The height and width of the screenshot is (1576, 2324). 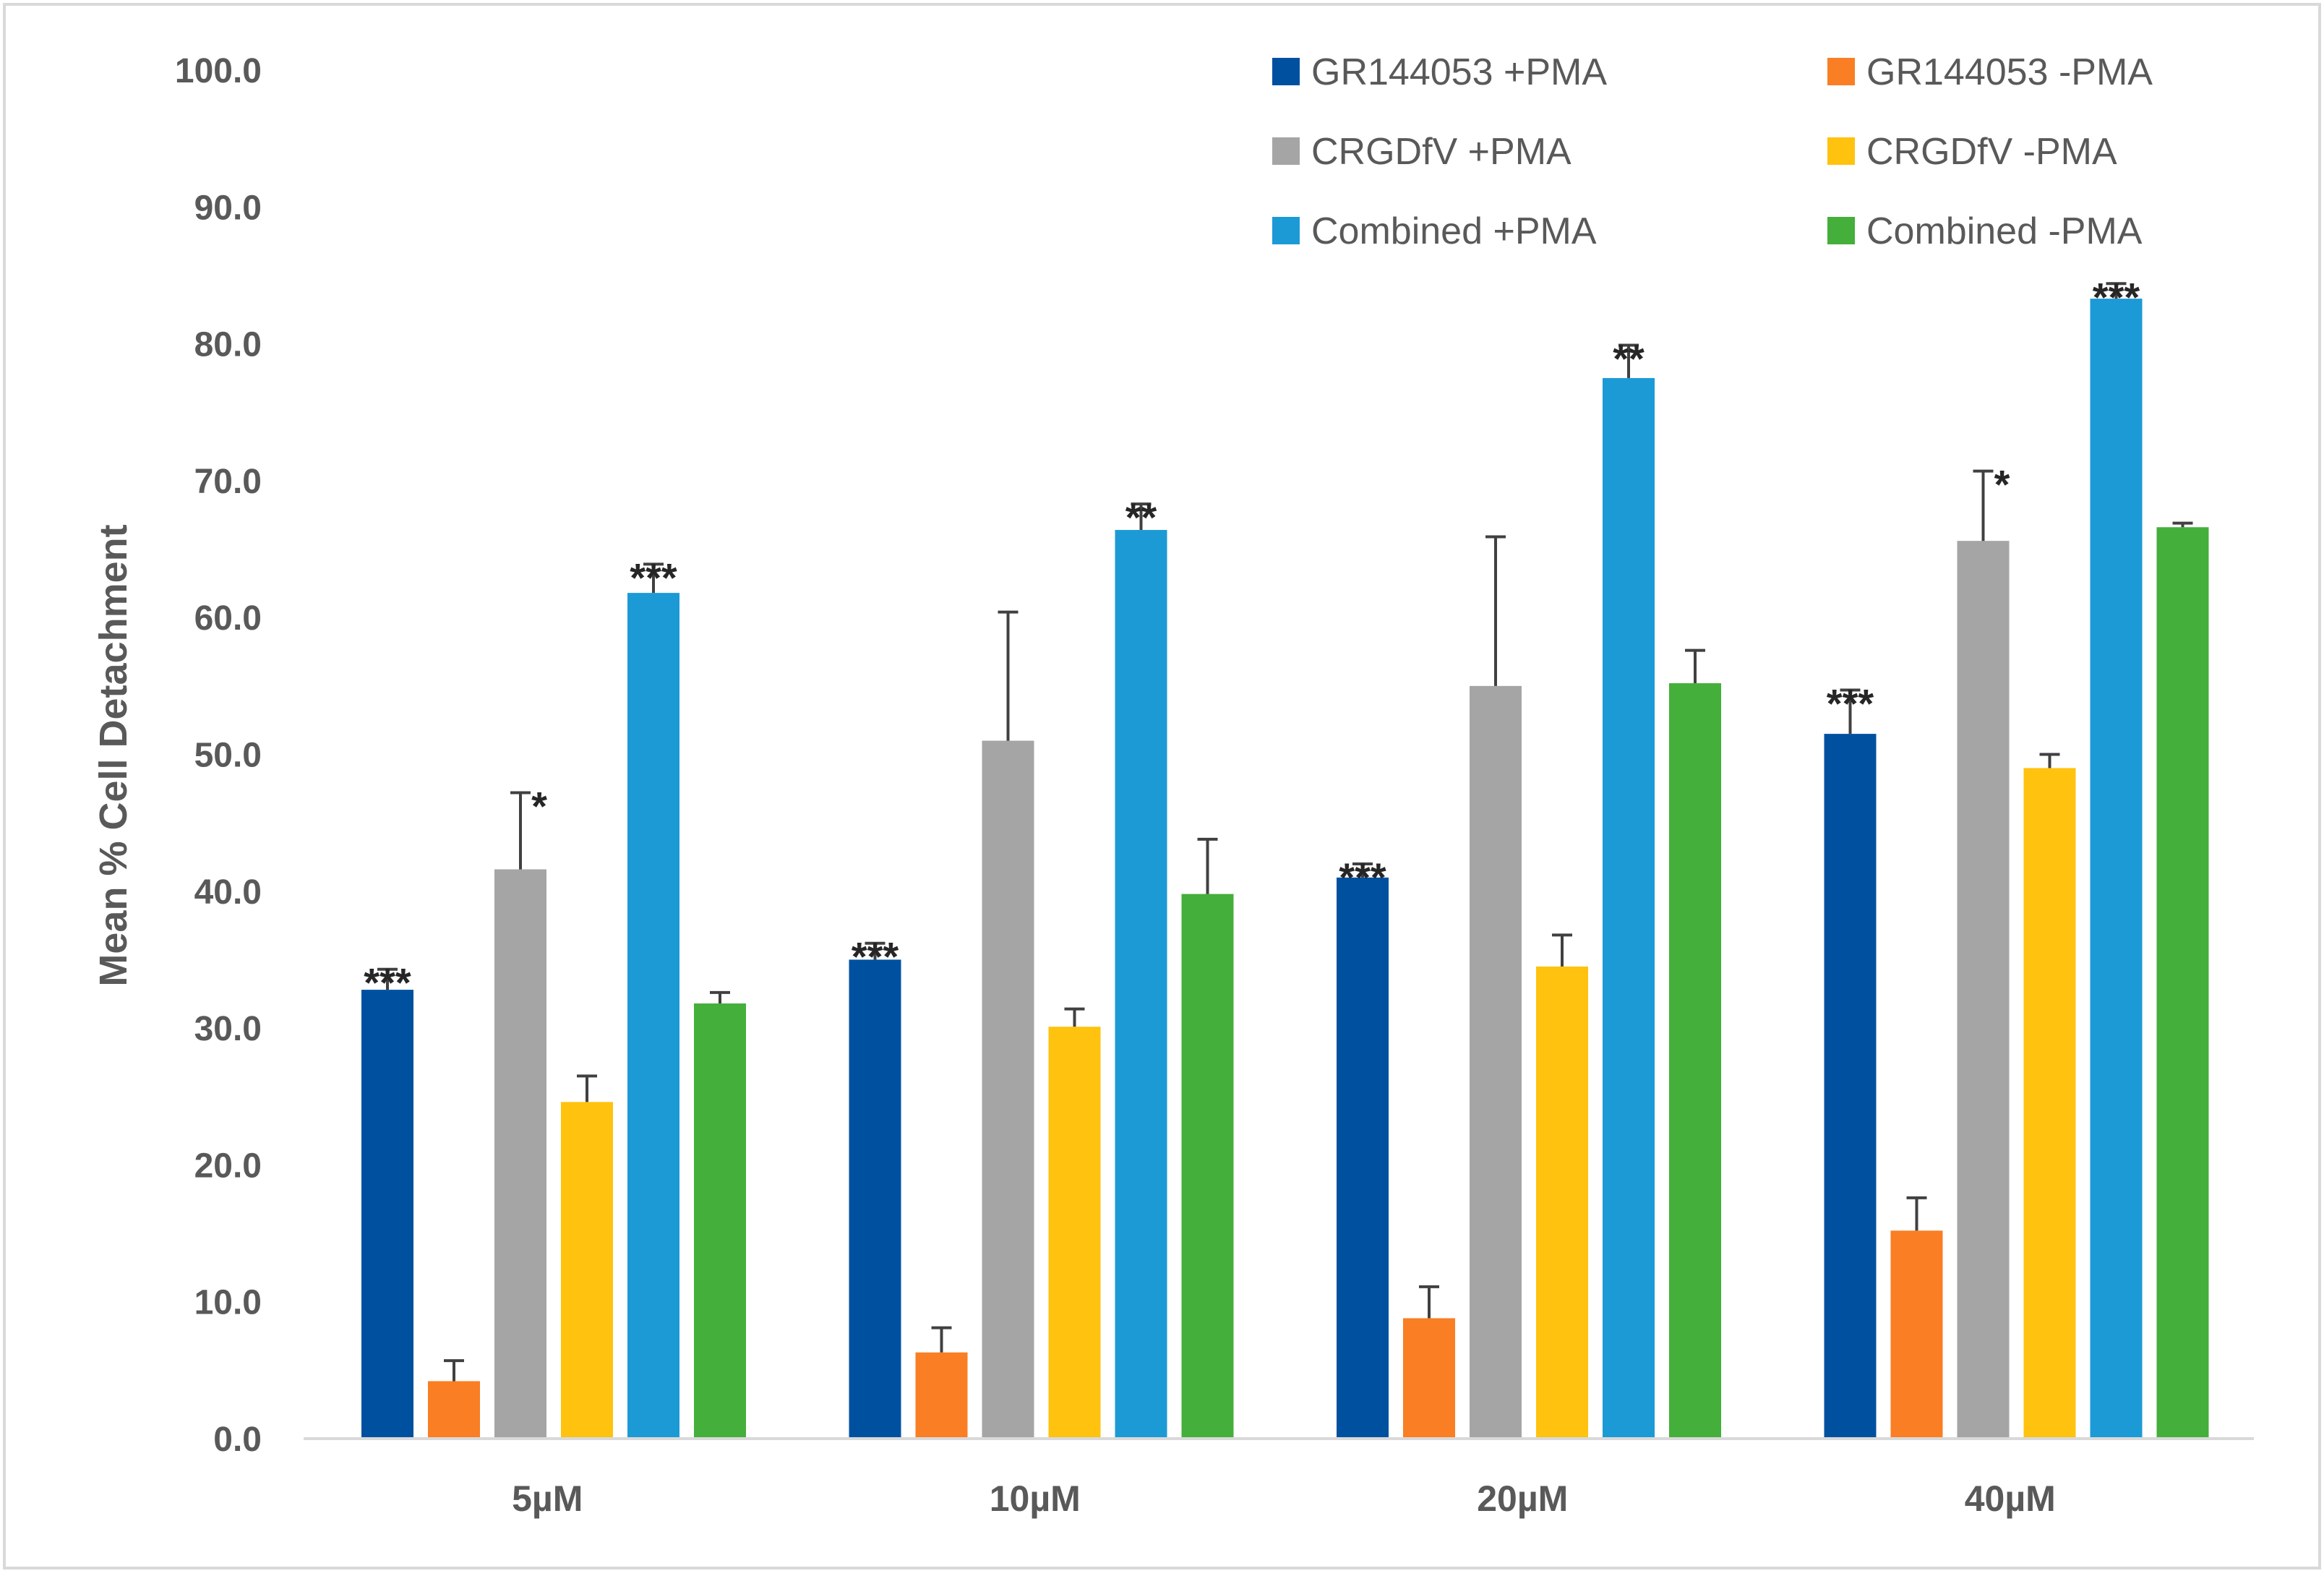 What do you see at coordinates (237, 1440) in the screenshot?
I see `y-tick-label: 0.0` at bounding box center [237, 1440].